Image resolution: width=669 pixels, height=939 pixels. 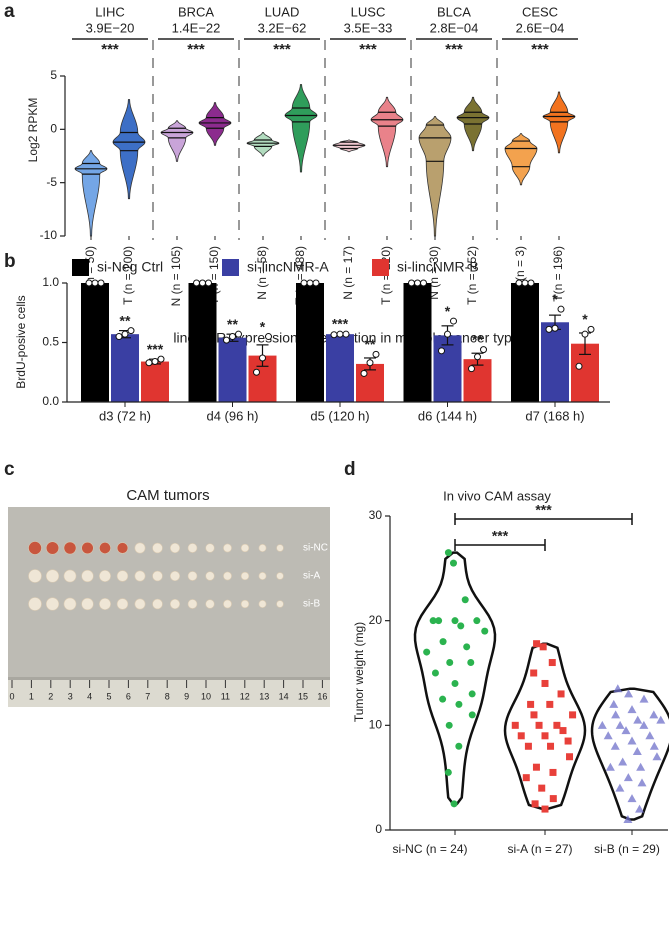 What do you see at coordinates (339, 415) in the screenshot?
I see `x-tick-label: d5 (120 h)` at bounding box center [339, 415].